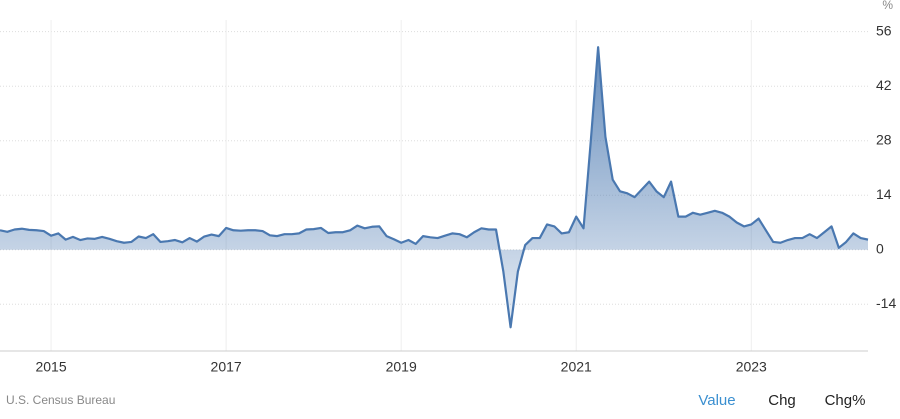  What do you see at coordinates (226, 367) in the screenshot?
I see `x-tick-label: 2017` at bounding box center [226, 367].